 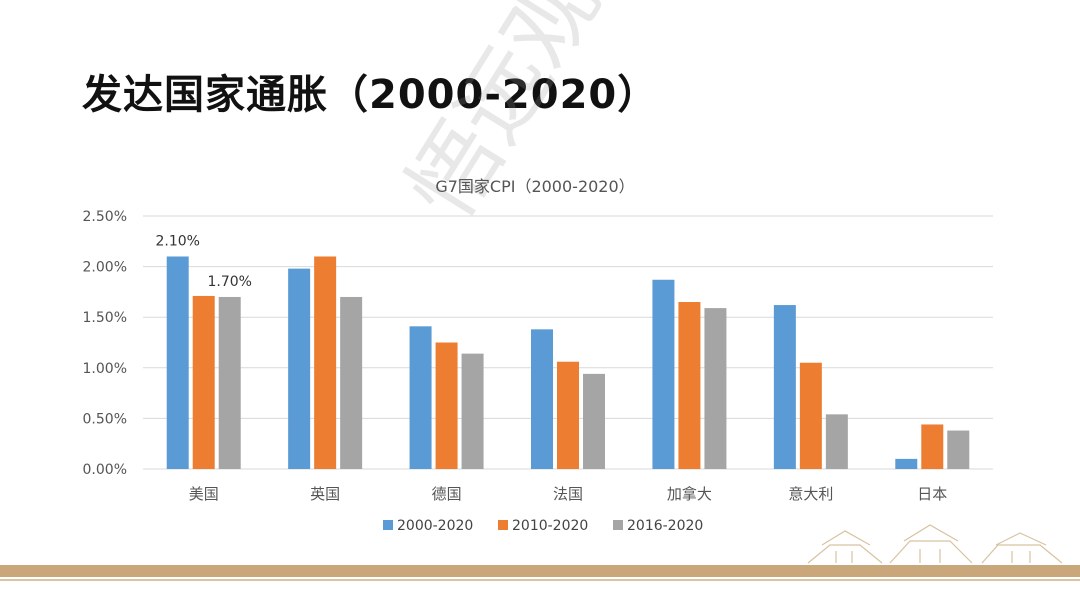 What do you see at coordinates (177, 241) in the screenshot?
I see `data-label: 2.10%` at bounding box center [177, 241].